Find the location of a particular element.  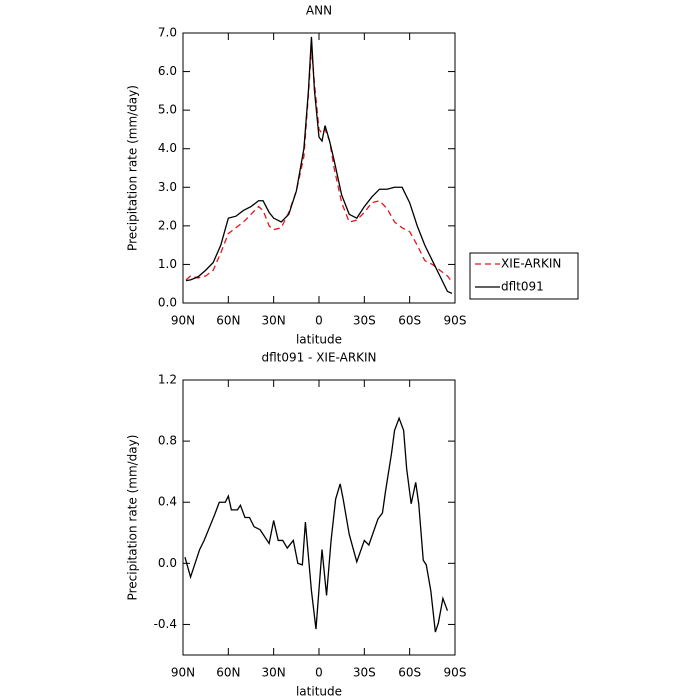

y-tick-label: -0.4 is located at coordinates (165, 624).